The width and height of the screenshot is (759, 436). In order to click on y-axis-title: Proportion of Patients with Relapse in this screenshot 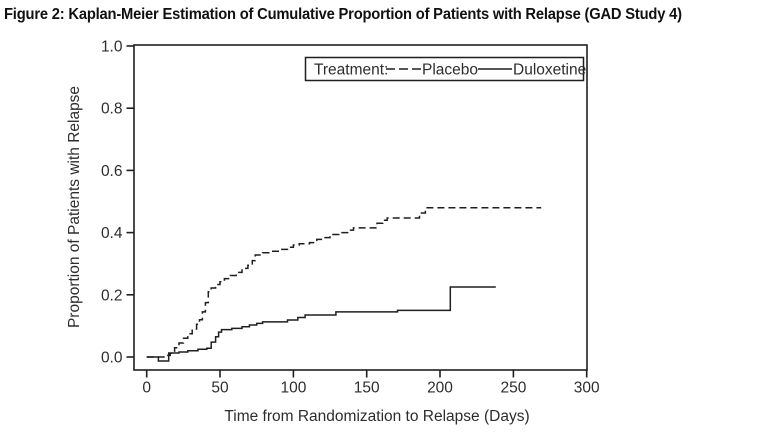, I will do `click(74, 207)`.